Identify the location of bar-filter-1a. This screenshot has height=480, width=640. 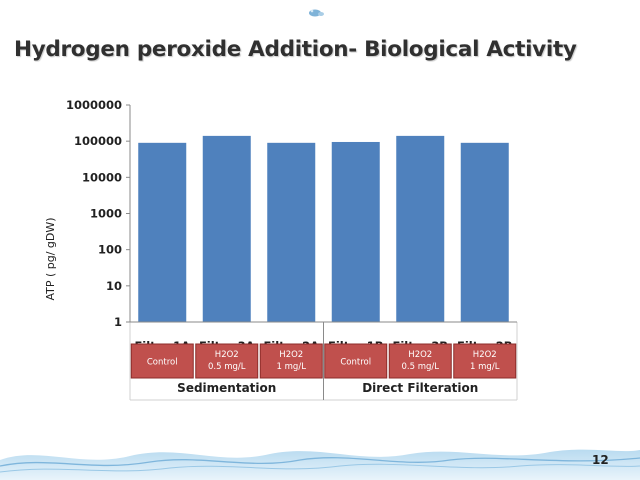
(162, 232).